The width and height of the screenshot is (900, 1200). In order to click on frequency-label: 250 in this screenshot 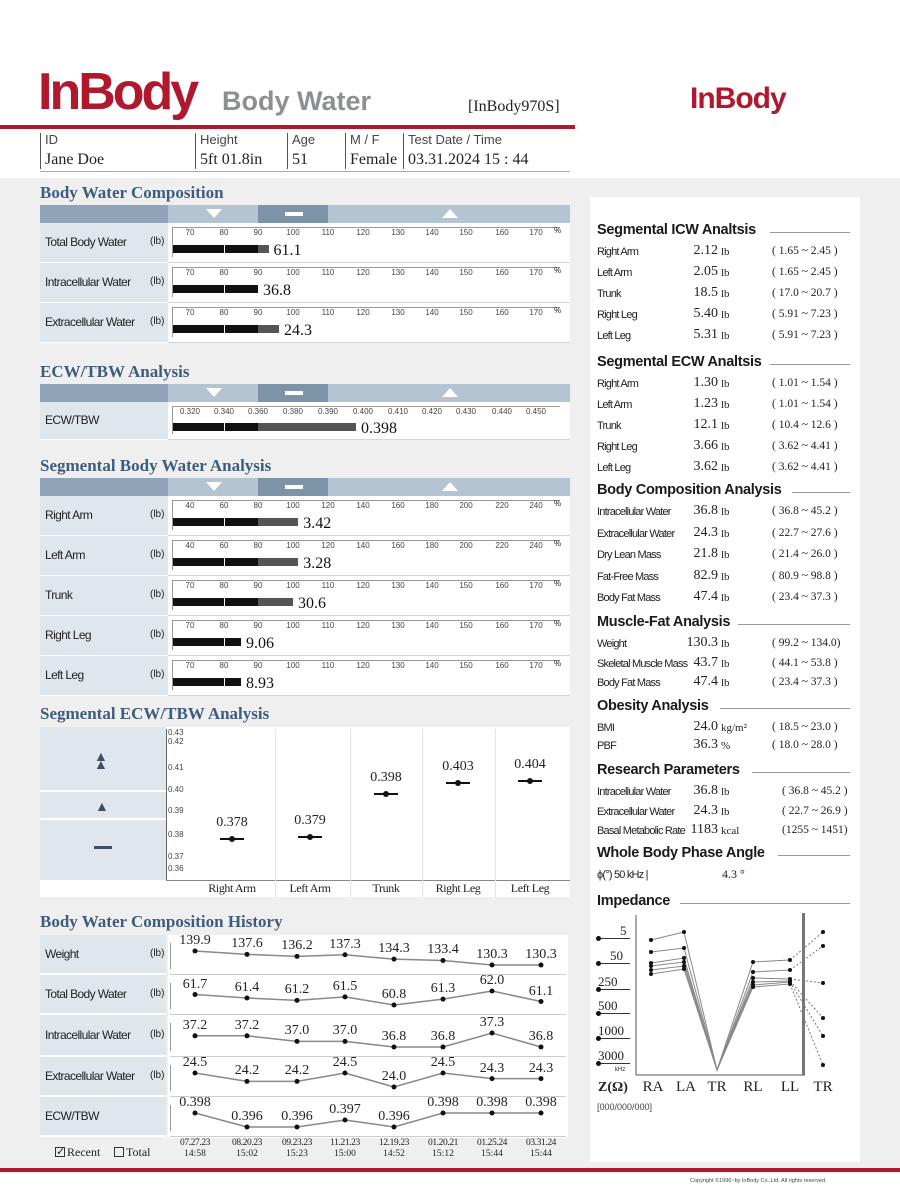, I will do `click(608, 981)`.